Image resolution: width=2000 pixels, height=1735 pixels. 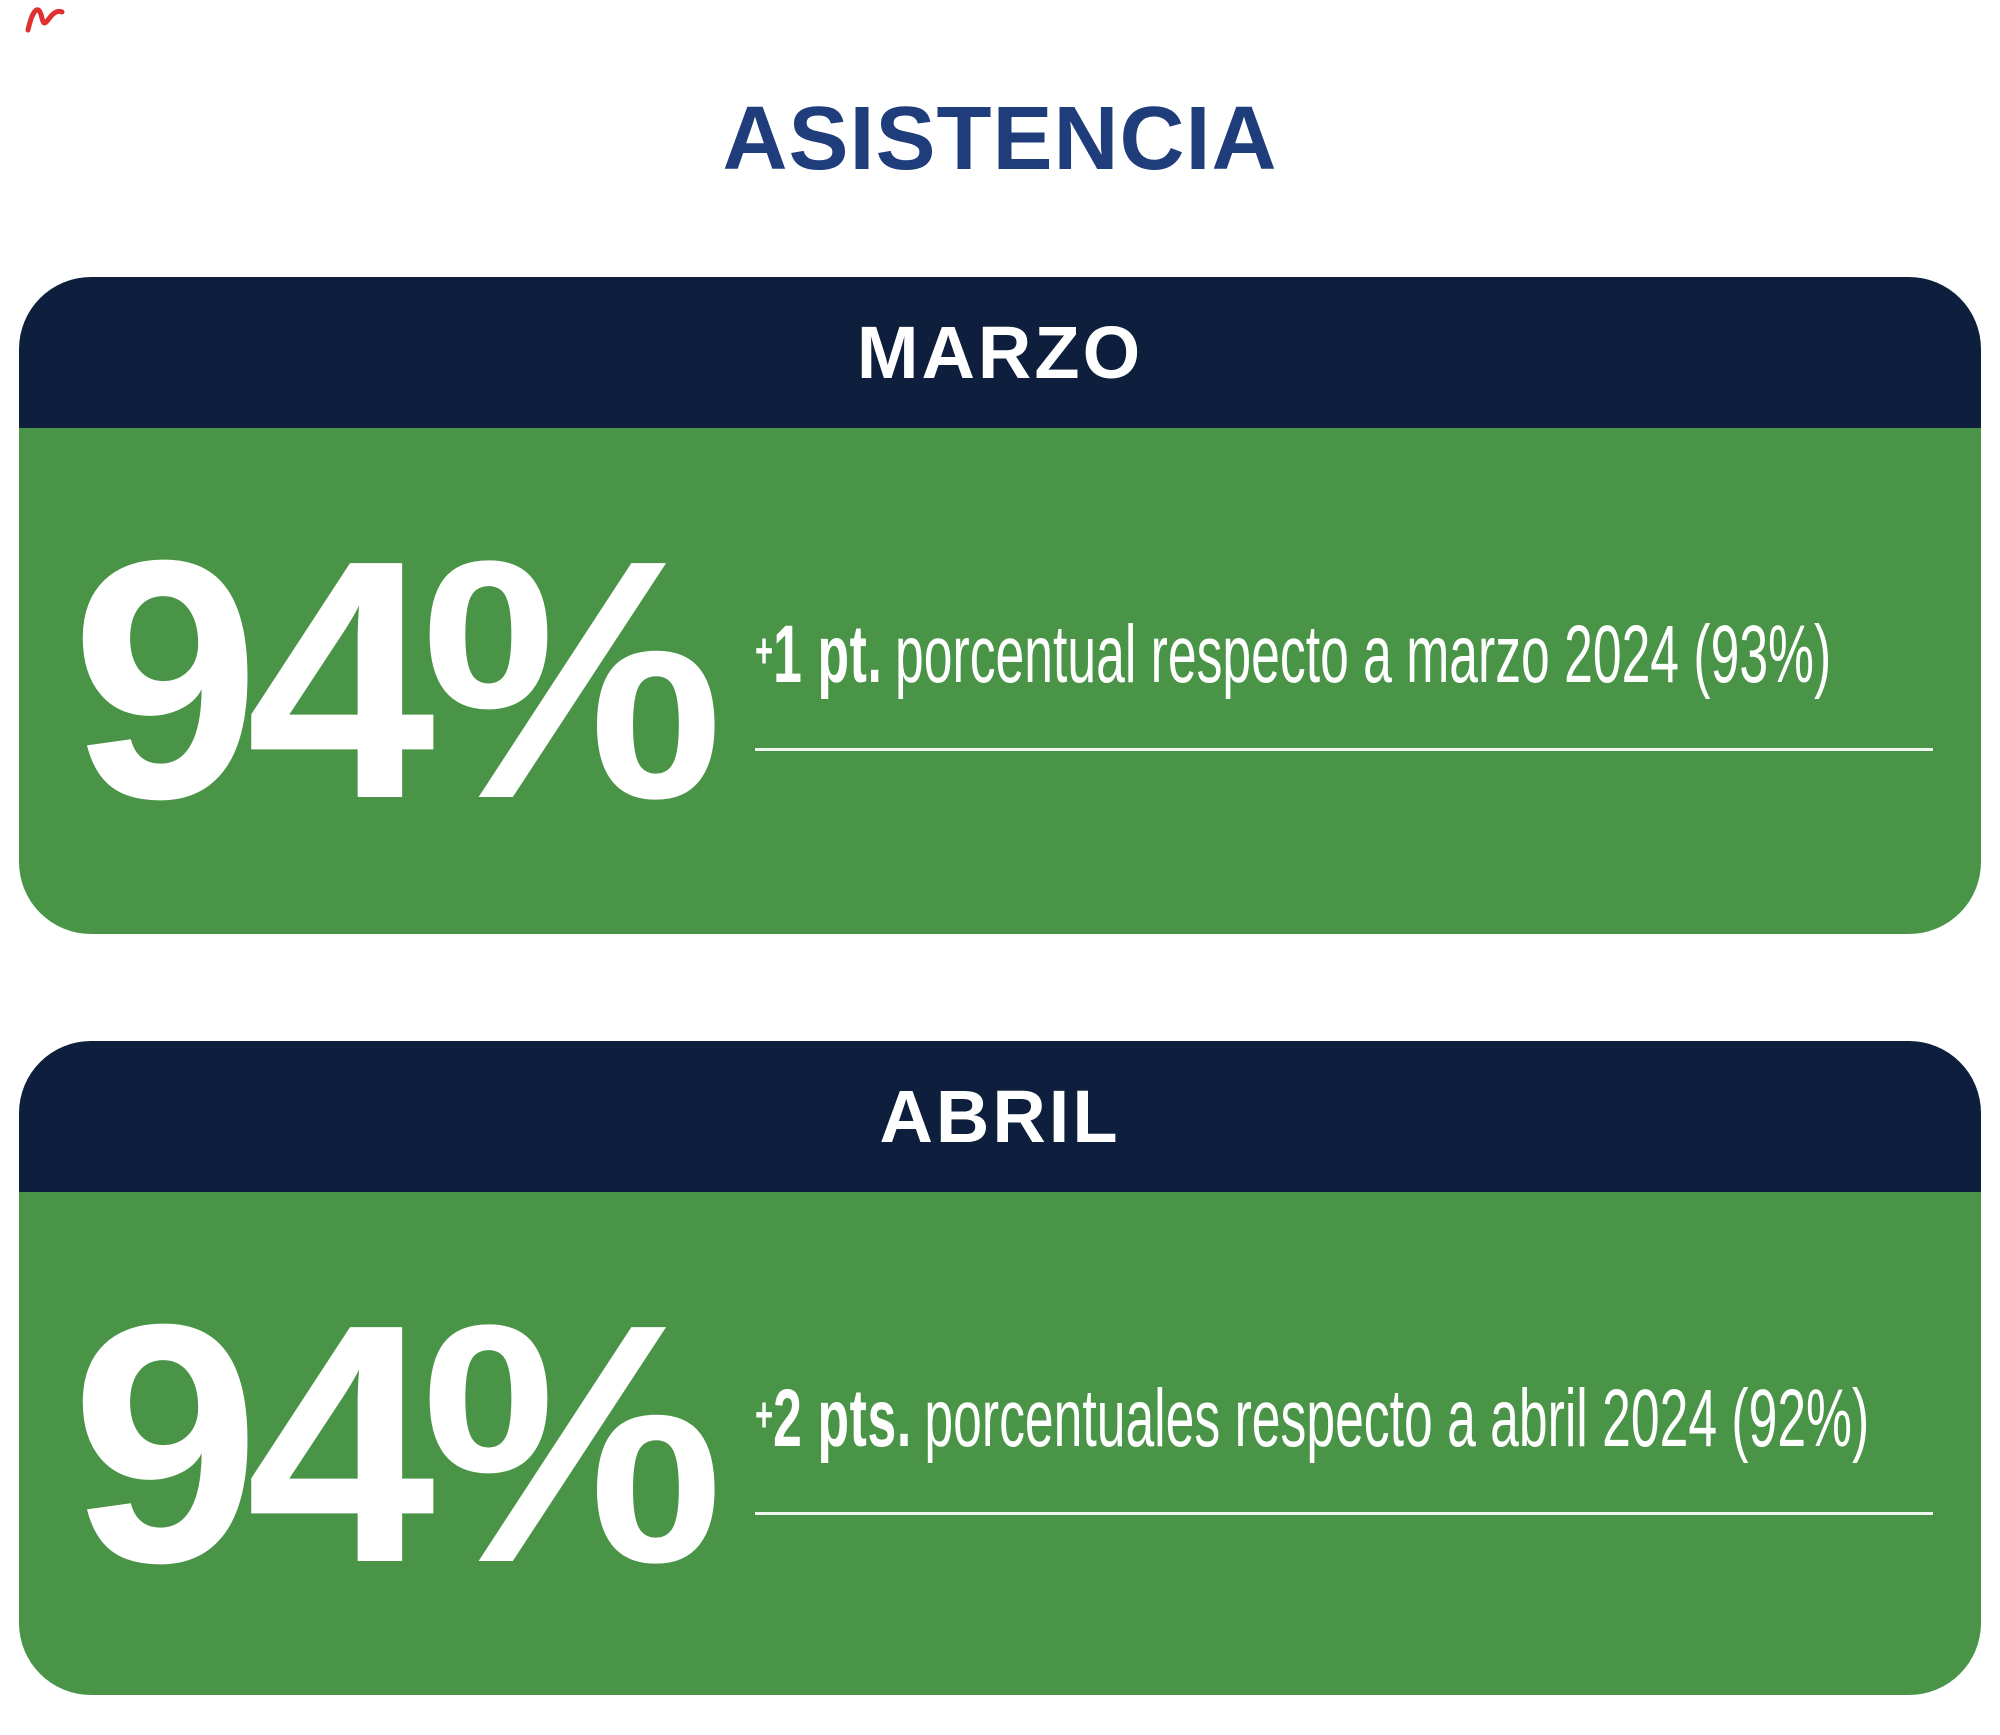 What do you see at coordinates (1344, 749) in the screenshot?
I see `card-marzo-divider` at bounding box center [1344, 749].